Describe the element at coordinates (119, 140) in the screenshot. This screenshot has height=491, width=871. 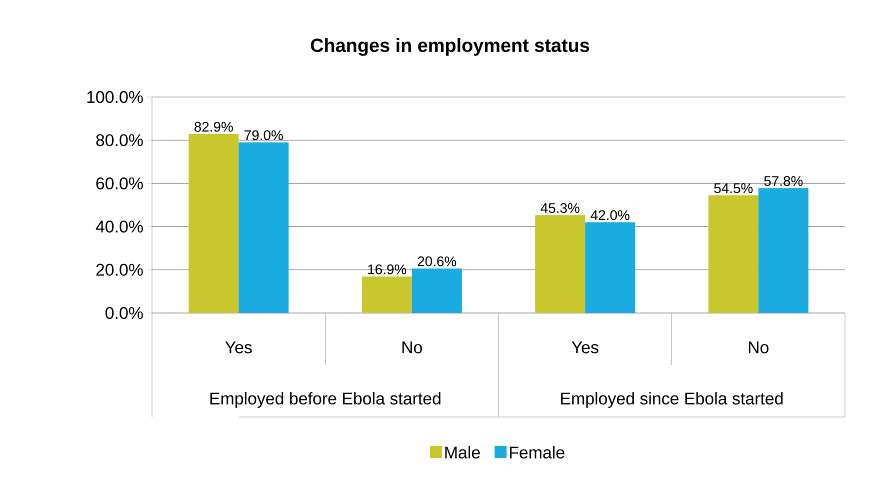
I see `y-tick-label: 80.0%` at that location.